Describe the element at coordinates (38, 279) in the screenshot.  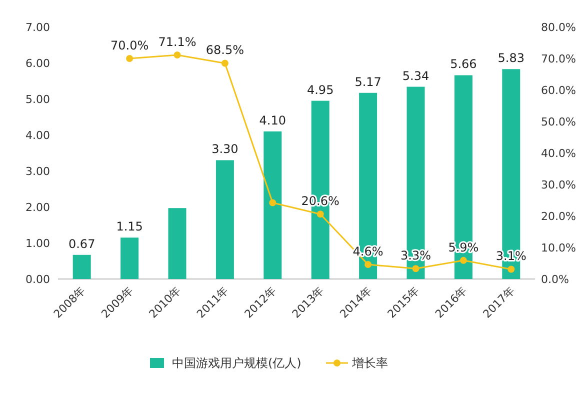
I see `y-tick-label: 0.00` at that location.